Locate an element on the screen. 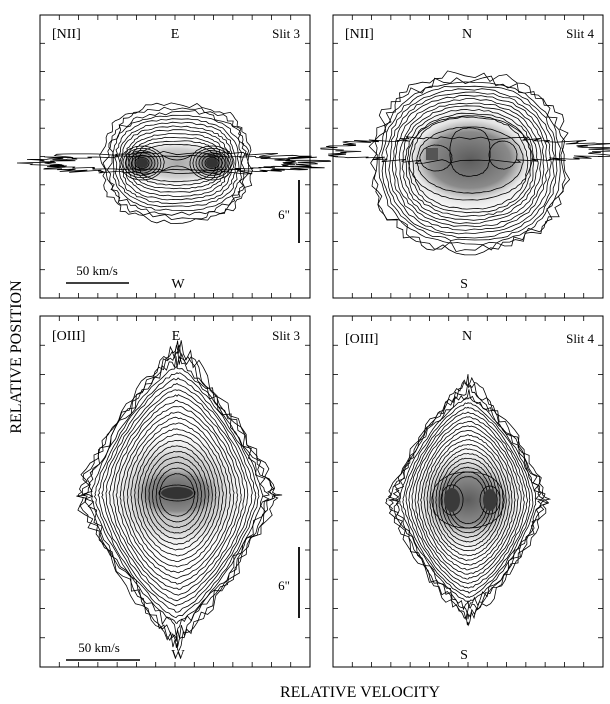 Image resolution: width=610 pixels, height=704 pixels. emission-intensity is located at coordinates (468, 500).